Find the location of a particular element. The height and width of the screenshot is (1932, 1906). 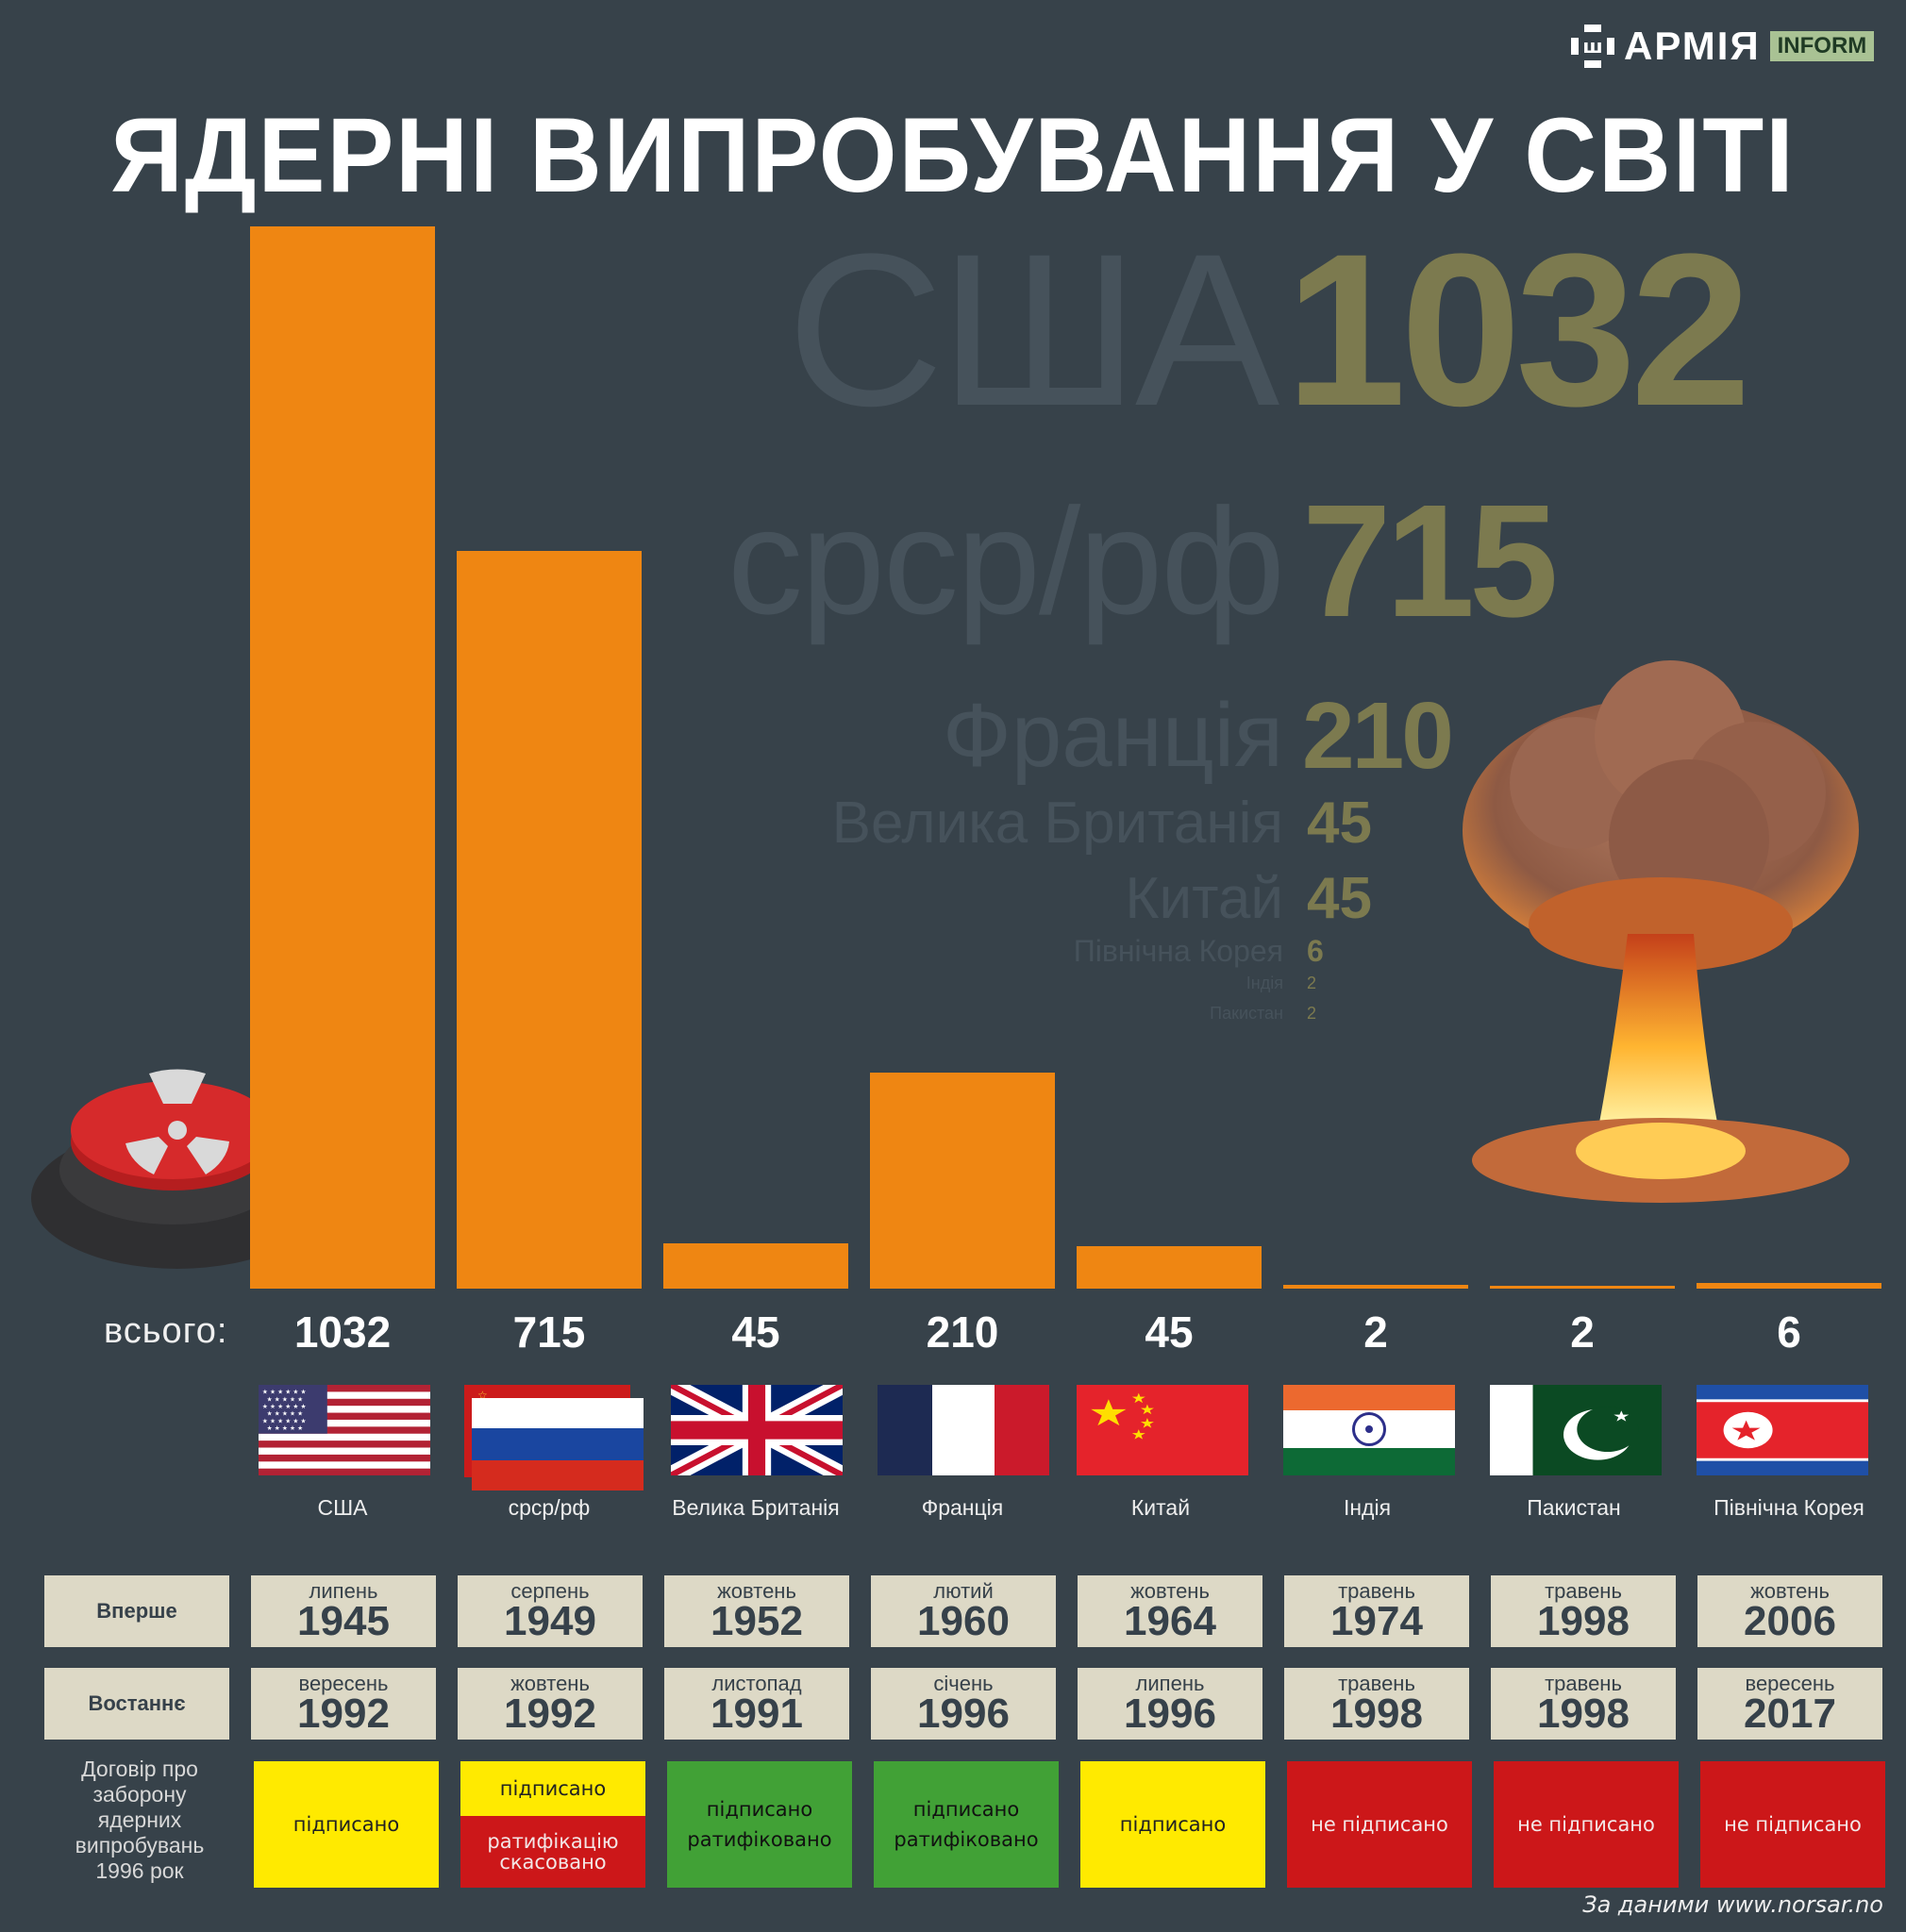

last-test-china: липень 1996 is located at coordinates (1170, 1704).